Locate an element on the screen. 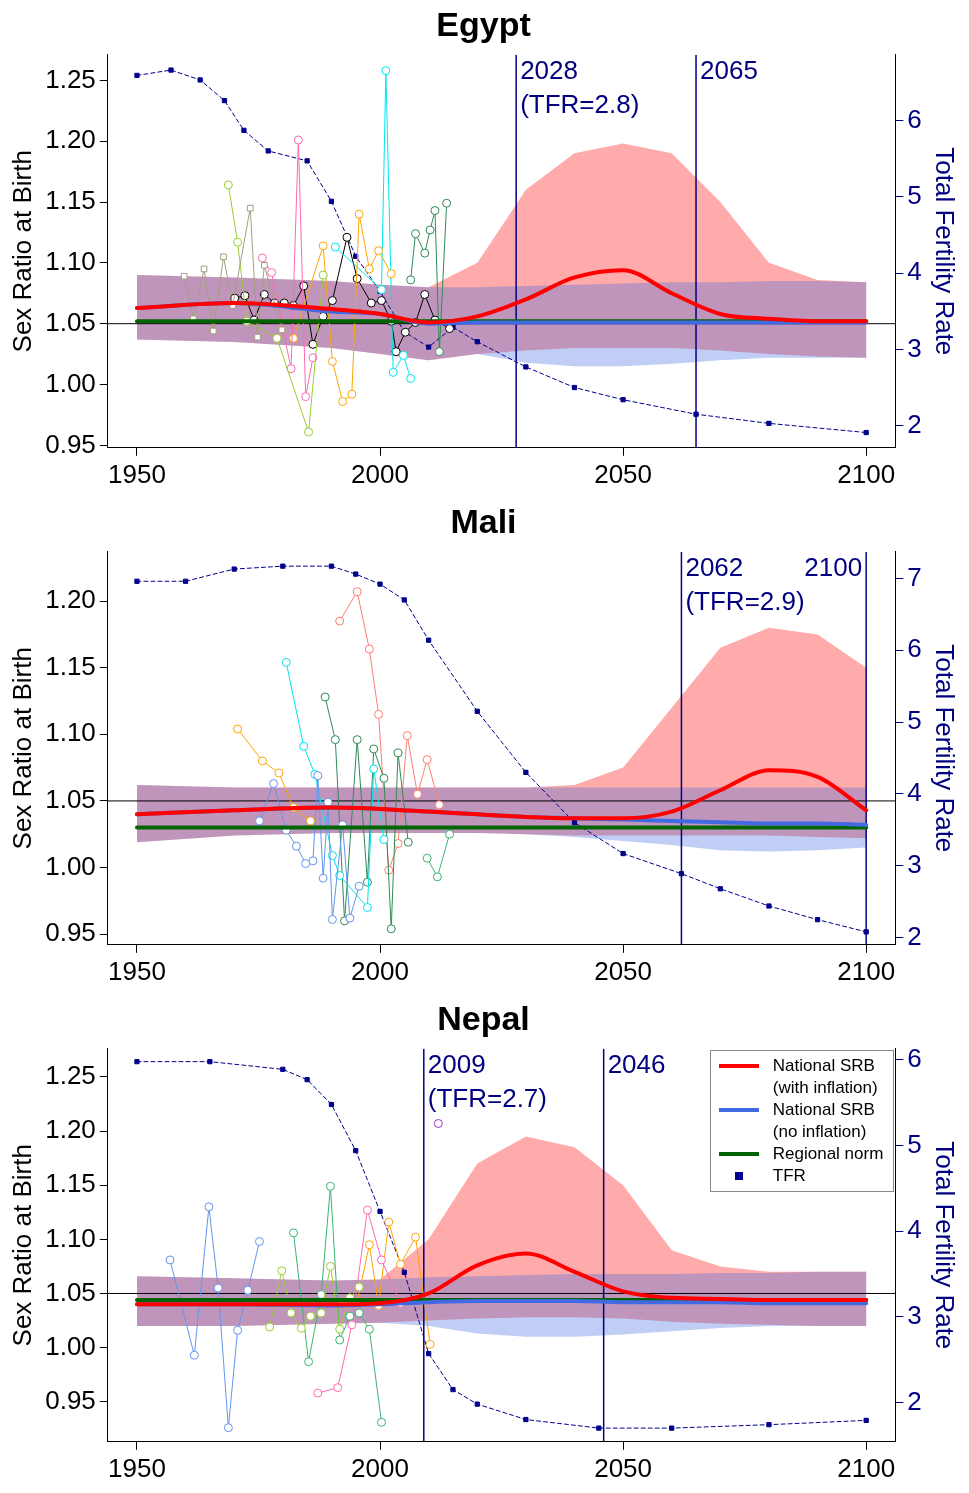  ref-line-label: 2100 is located at coordinates (833, 566).